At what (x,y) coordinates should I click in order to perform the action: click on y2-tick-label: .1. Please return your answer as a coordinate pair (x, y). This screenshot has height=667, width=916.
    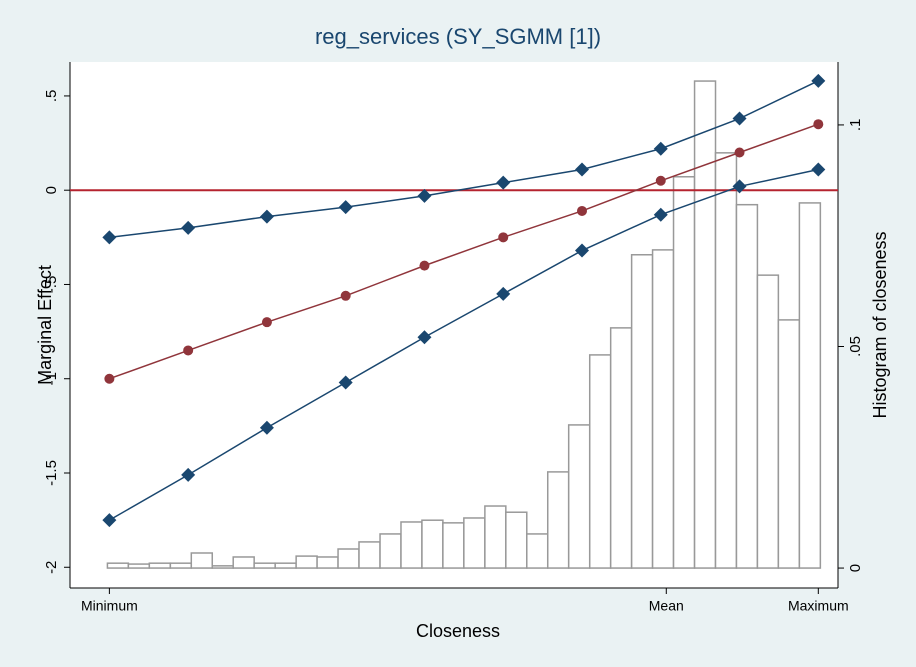
    Looking at the image, I should click on (855, 125).